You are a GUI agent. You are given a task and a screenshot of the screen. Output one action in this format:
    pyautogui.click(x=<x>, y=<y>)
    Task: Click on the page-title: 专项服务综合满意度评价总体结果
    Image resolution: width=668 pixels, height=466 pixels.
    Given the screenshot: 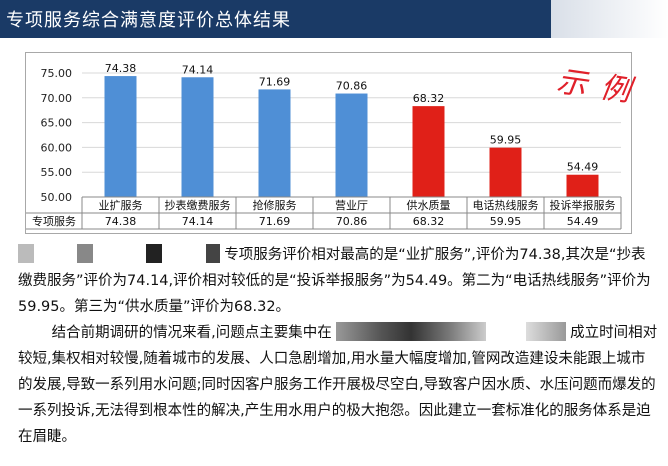 What is the action you would take?
    pyautogui.click(x=148, y=20)
    